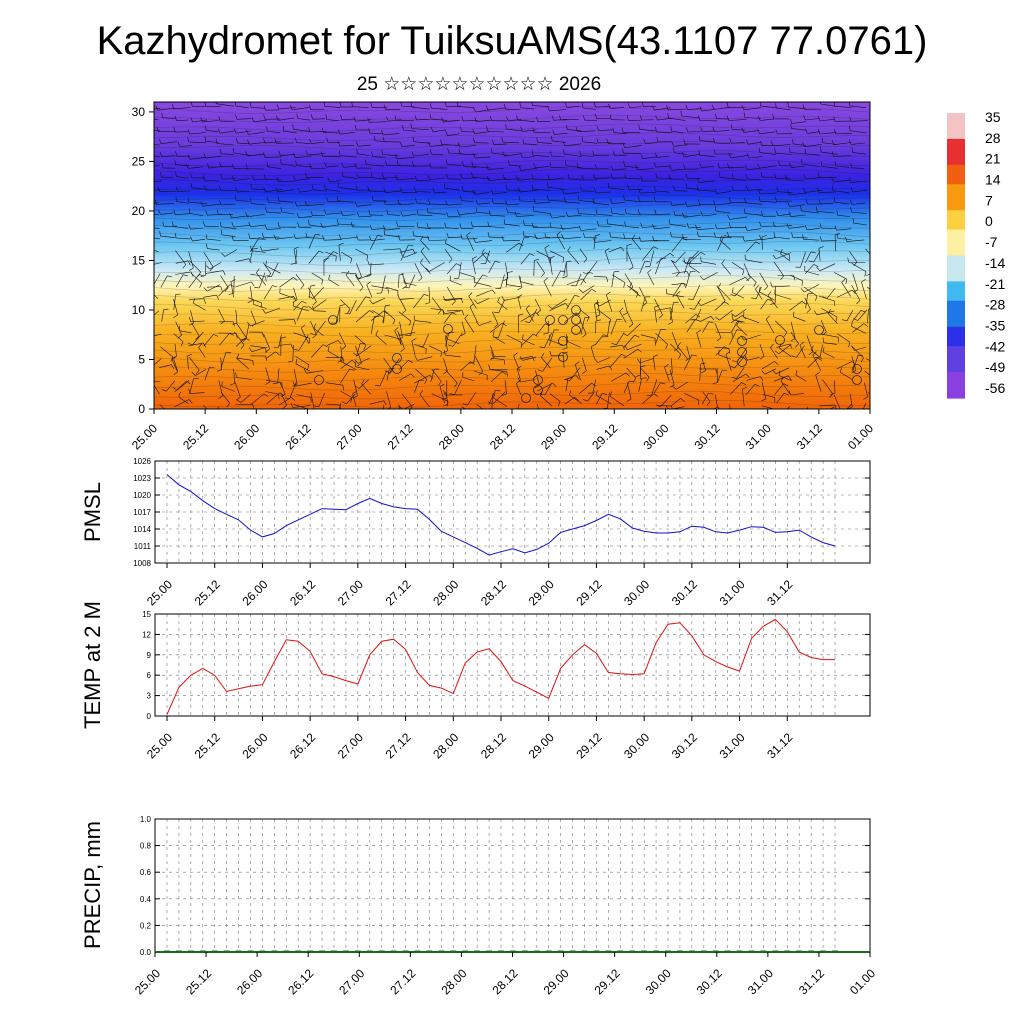  I want to click on y-tick-label: 15, so click(146, 614).